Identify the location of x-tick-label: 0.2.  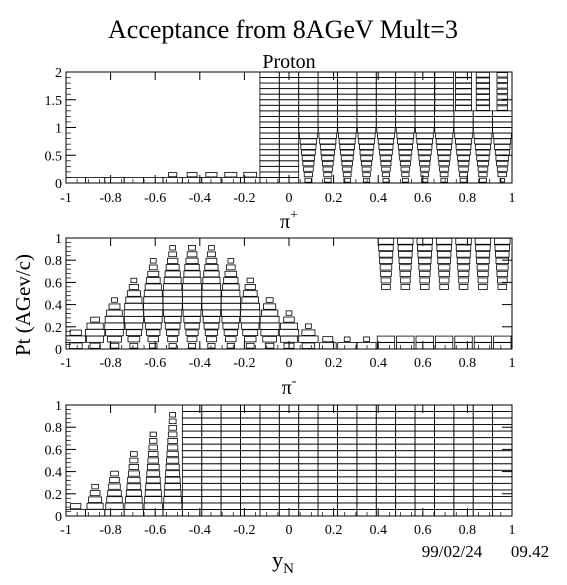
(334, 363).